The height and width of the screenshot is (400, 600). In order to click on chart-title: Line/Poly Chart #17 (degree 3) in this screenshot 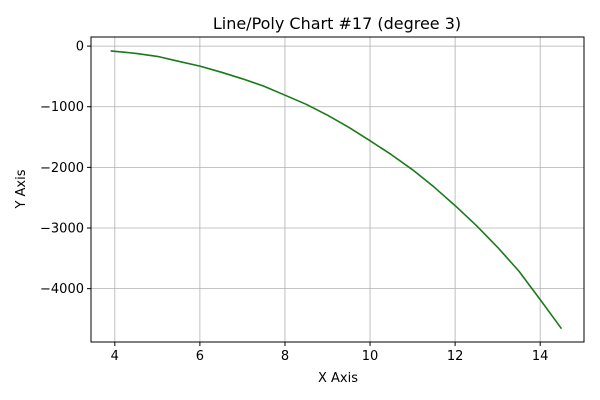, I will do `click(337, 23)`.